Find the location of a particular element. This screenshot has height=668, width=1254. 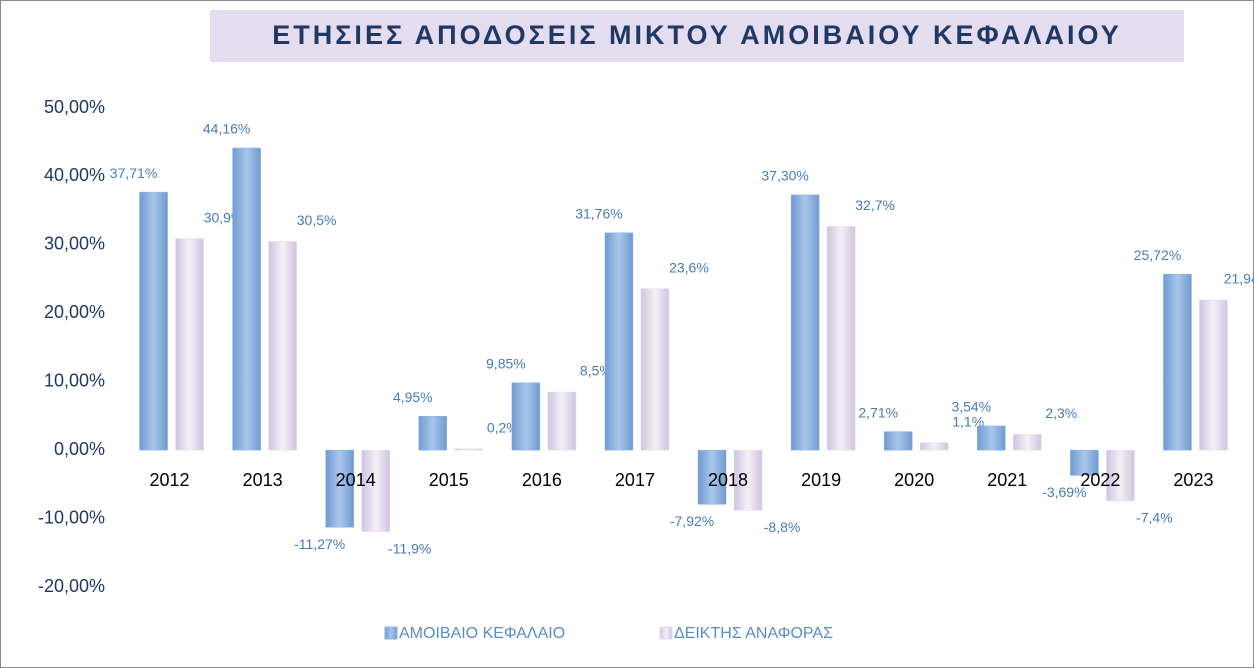

x-tick-label: 2022 is located at coordinates (1100, 480).